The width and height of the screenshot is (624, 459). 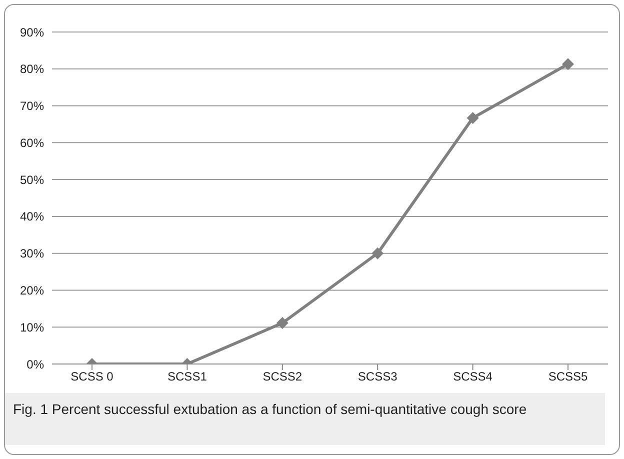 What do you see at coordinates (32, 290) in the screenshot?
I see `y-tick-label: 20%` at bounding box center [32, 290].